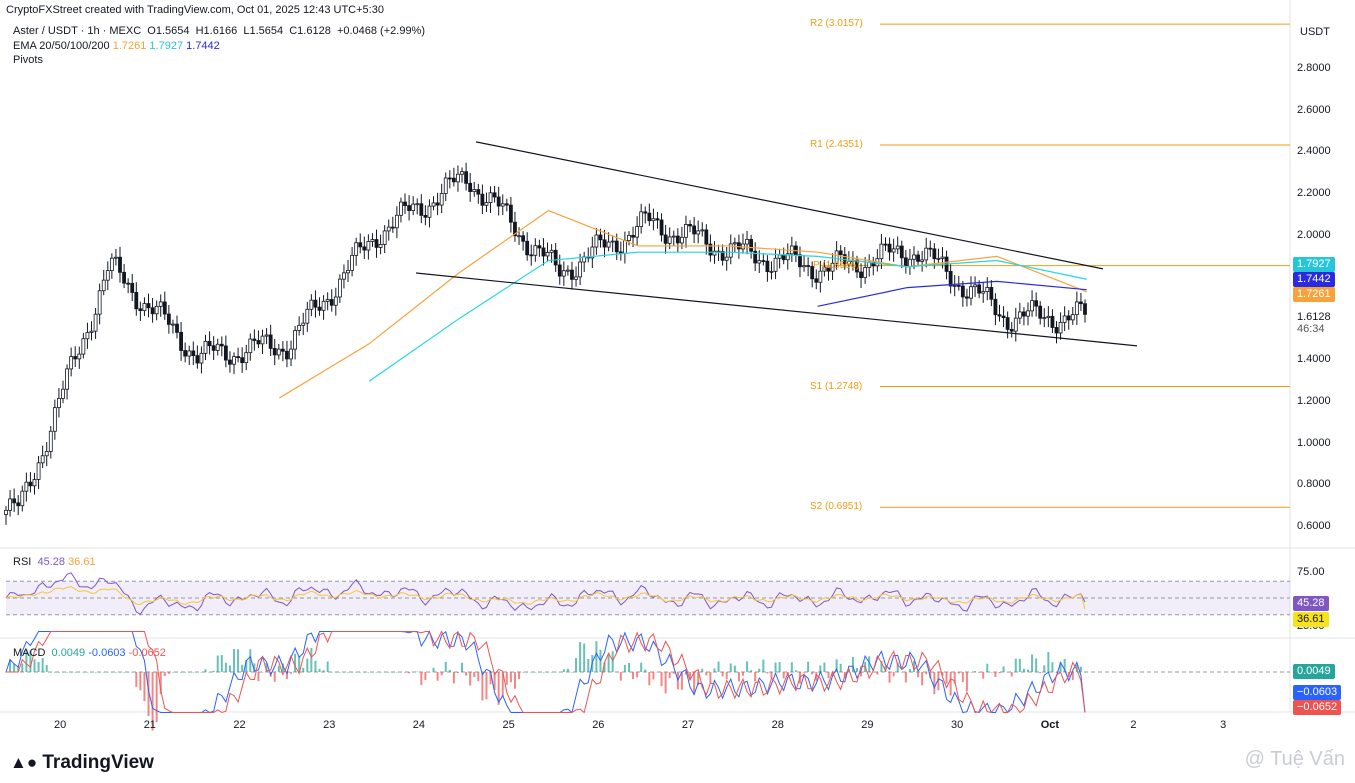 Image resolution: width=1355 pixels, height=783 pixels. What do you see at coordinates (683, 304) in the screenshot?
I see `ema20-line` at bounding box center [683, 304].